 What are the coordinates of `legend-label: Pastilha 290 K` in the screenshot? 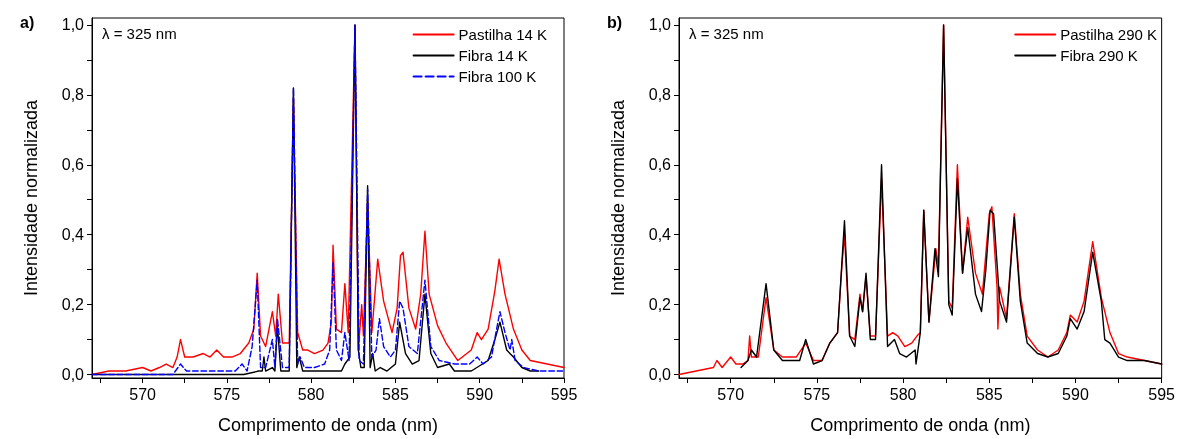 It's located at (1108, 34).